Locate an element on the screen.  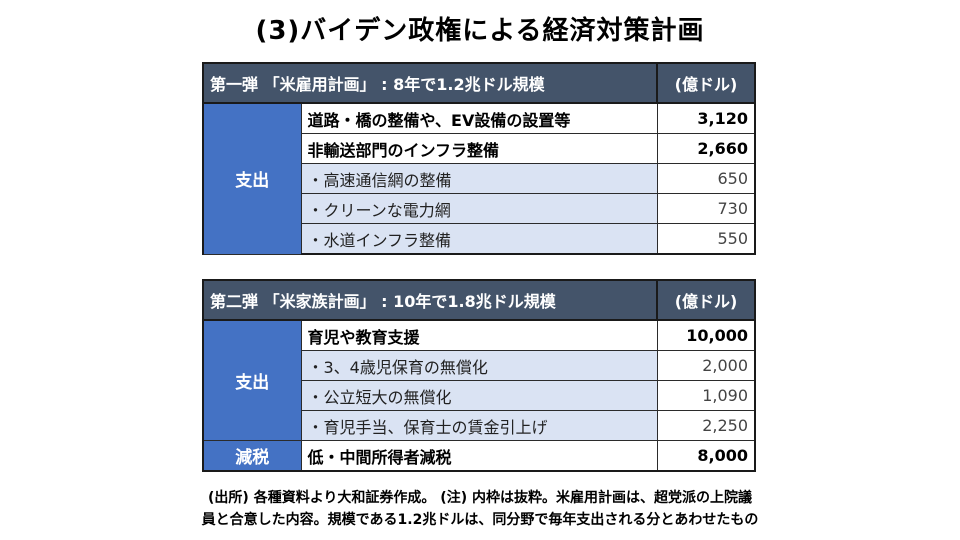
row-value: 2,250 is located at coordinates (706, 425).